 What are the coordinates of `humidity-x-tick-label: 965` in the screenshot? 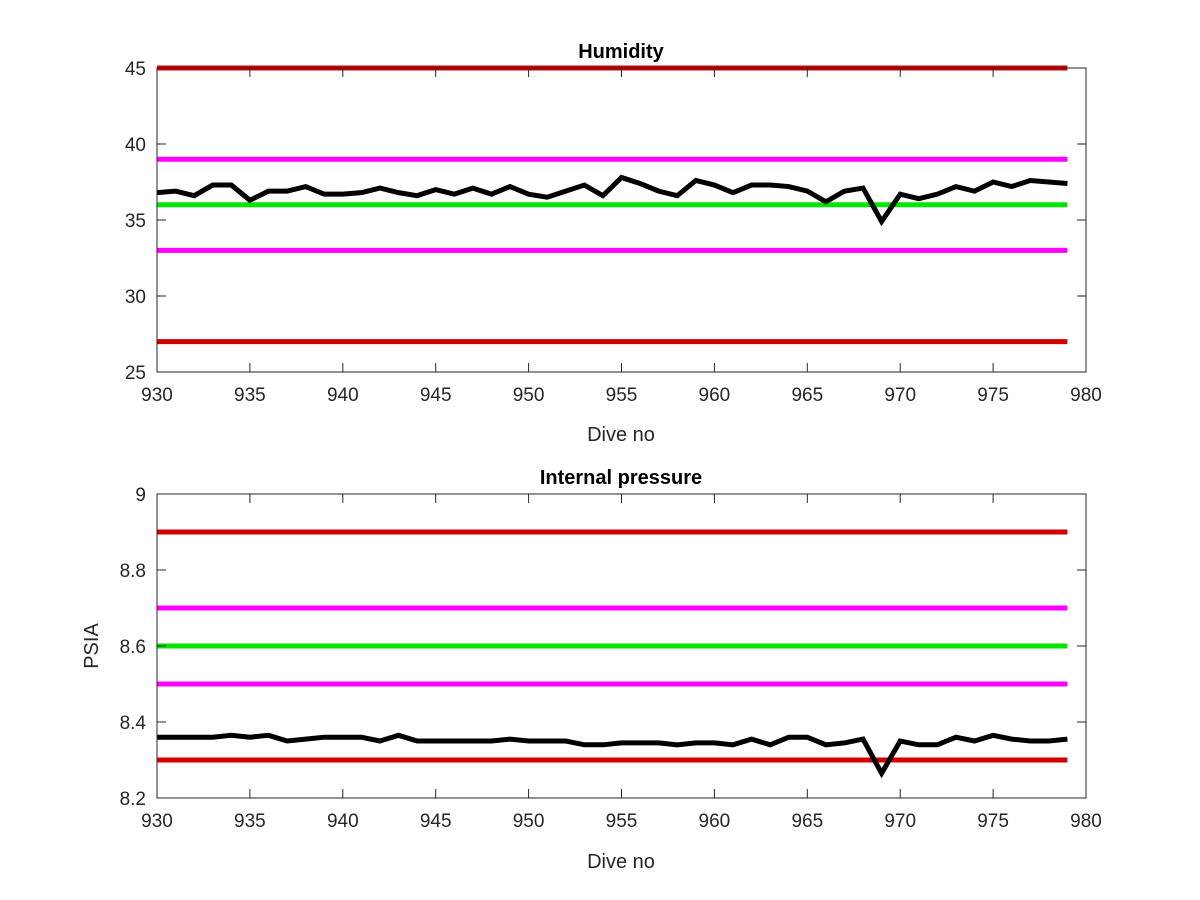 It's located at (807, 395).